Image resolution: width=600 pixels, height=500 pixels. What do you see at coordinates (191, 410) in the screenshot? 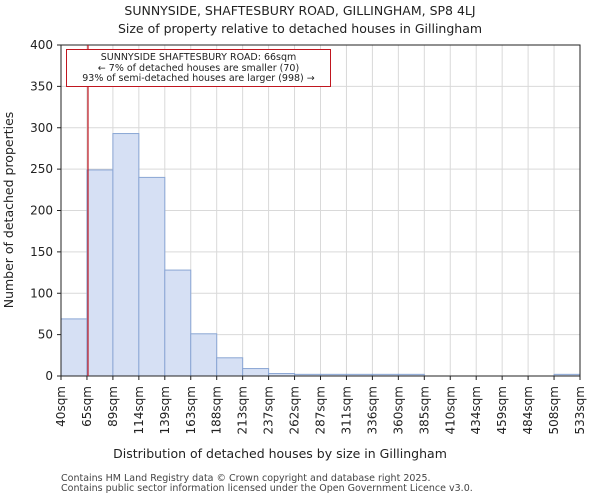
I see `x-tick-label: 163sqm` at bounding box center [191, 410].